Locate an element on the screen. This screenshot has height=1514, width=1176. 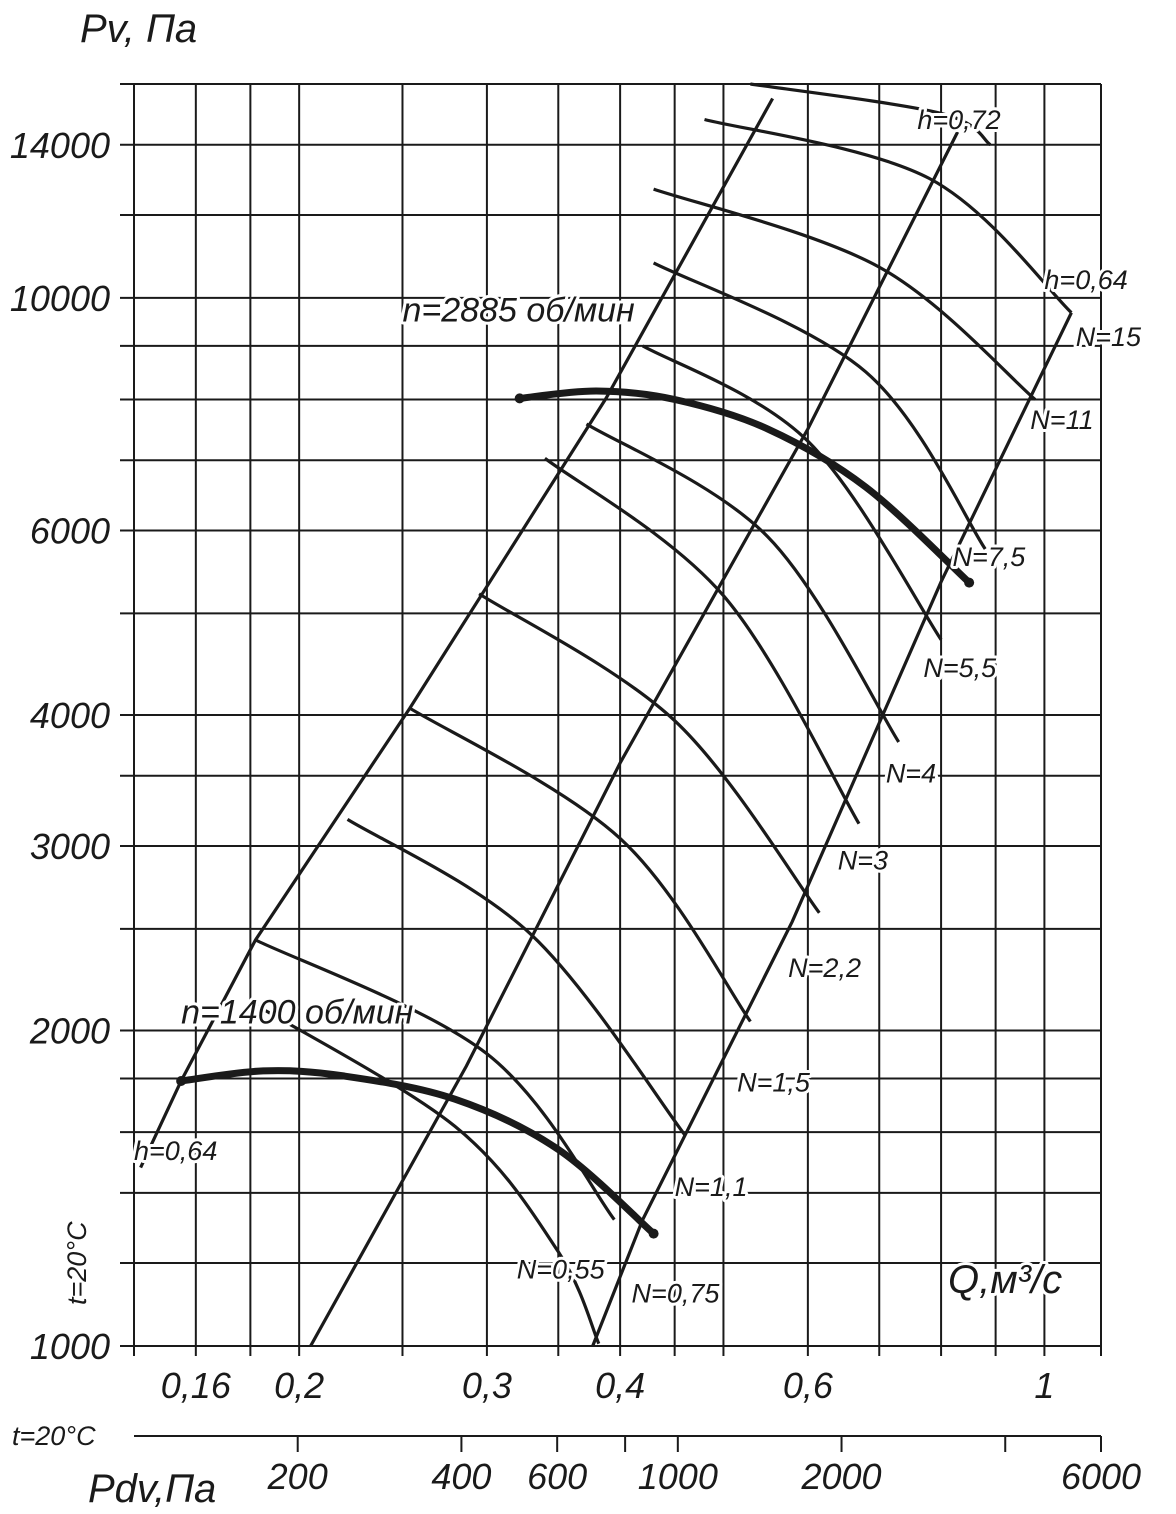
y-axis-title: Pv, Па is located at coordinates (138, 29).